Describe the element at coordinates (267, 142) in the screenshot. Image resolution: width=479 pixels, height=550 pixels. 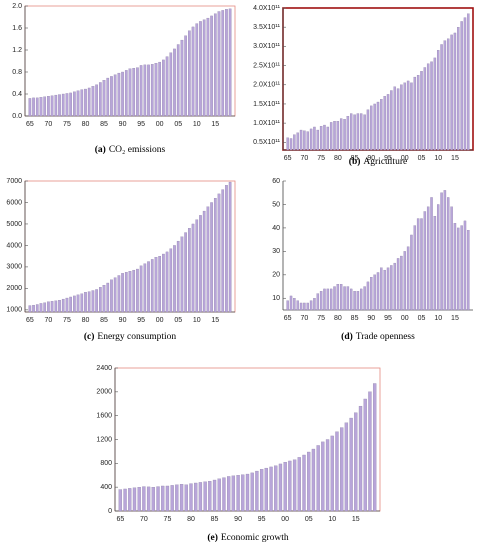
I see `y-tick-label: 0.5X10¹¹` at that location.